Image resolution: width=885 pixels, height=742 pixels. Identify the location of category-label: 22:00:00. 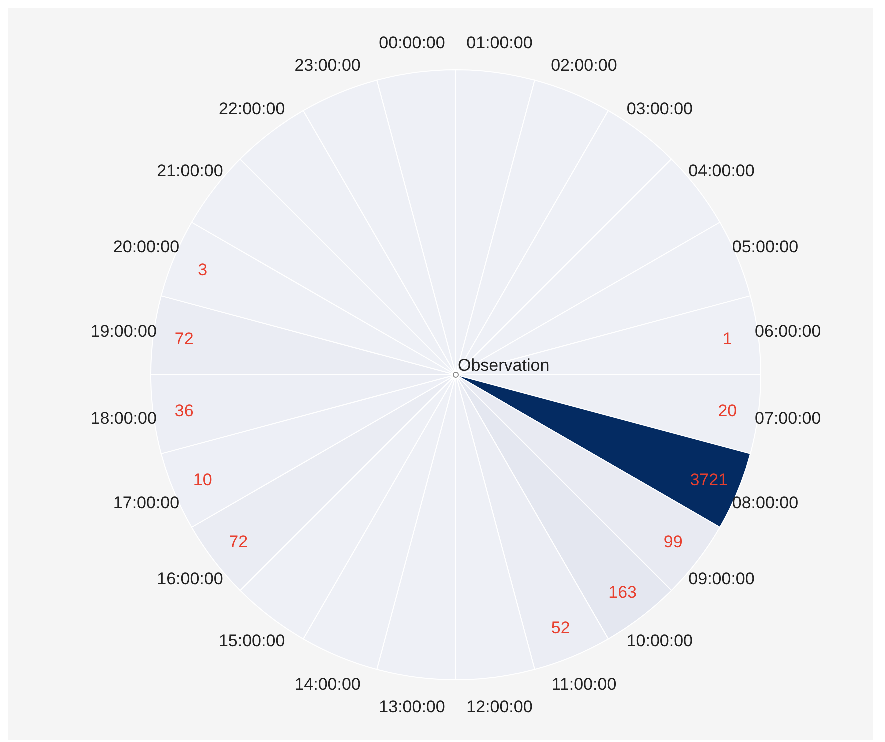
(252, 109).